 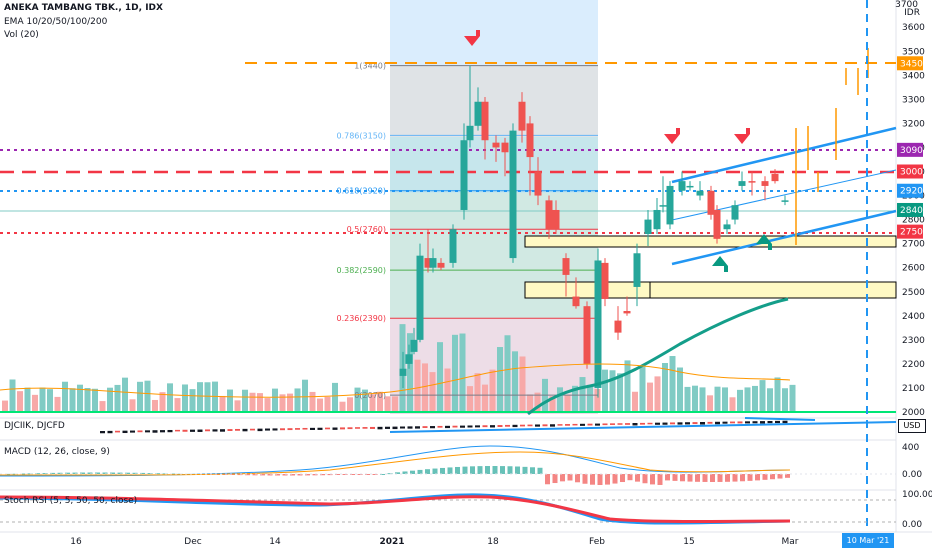 I want to click on price-tick-label: 2800, so click(x=913, y=221).